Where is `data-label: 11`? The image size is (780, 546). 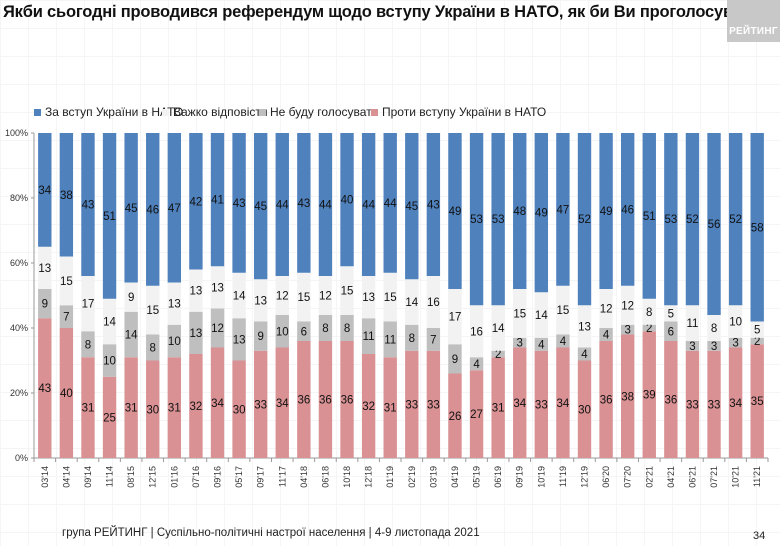
data-label: 11 is located at coordinates (390, 340).